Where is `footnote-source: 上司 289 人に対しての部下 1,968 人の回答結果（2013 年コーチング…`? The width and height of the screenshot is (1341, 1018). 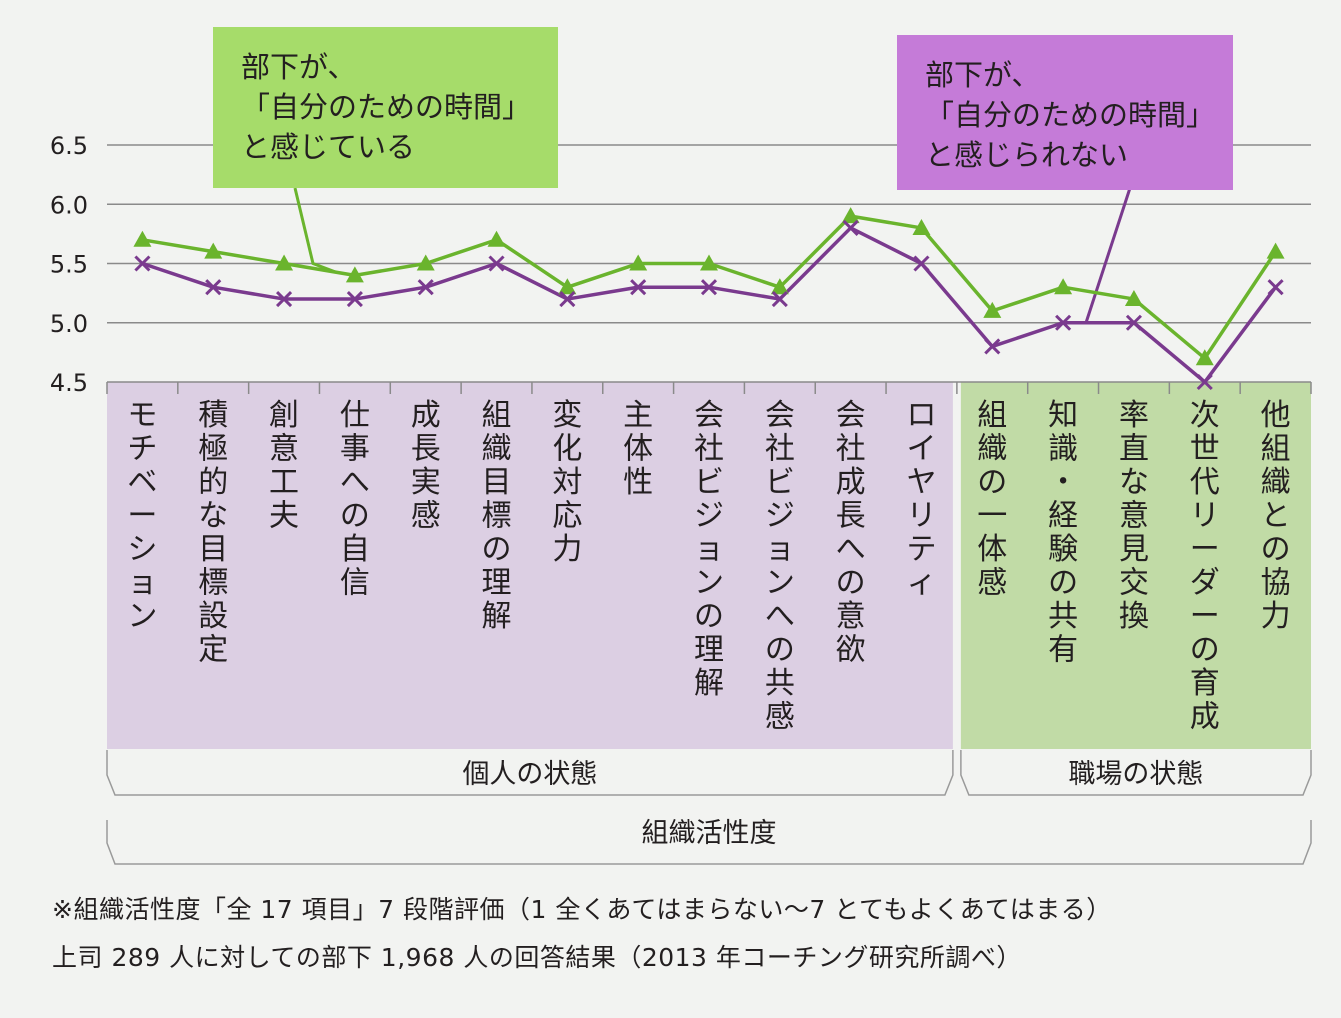
footnote-source: 上司 289 人に対しての部下 1,968 人の回答結果（2013 年コーチング… is located at coordinates (537, 957).